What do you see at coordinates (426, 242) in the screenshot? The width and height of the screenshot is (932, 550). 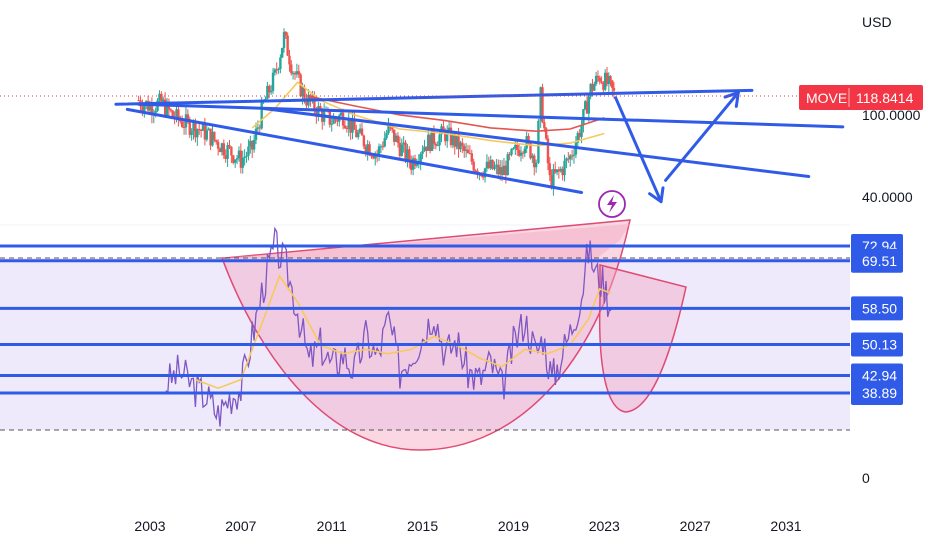 I see `cup-rim-shape` at bounding box center [426, 242].